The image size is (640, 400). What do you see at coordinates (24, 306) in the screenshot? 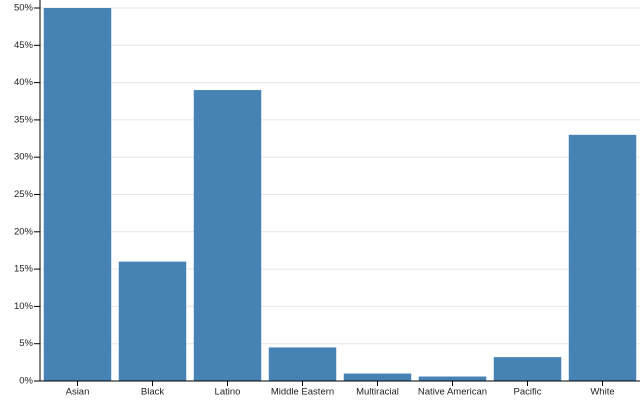
I see `y-tick-label: 10%` at bounding box center [24, 306].